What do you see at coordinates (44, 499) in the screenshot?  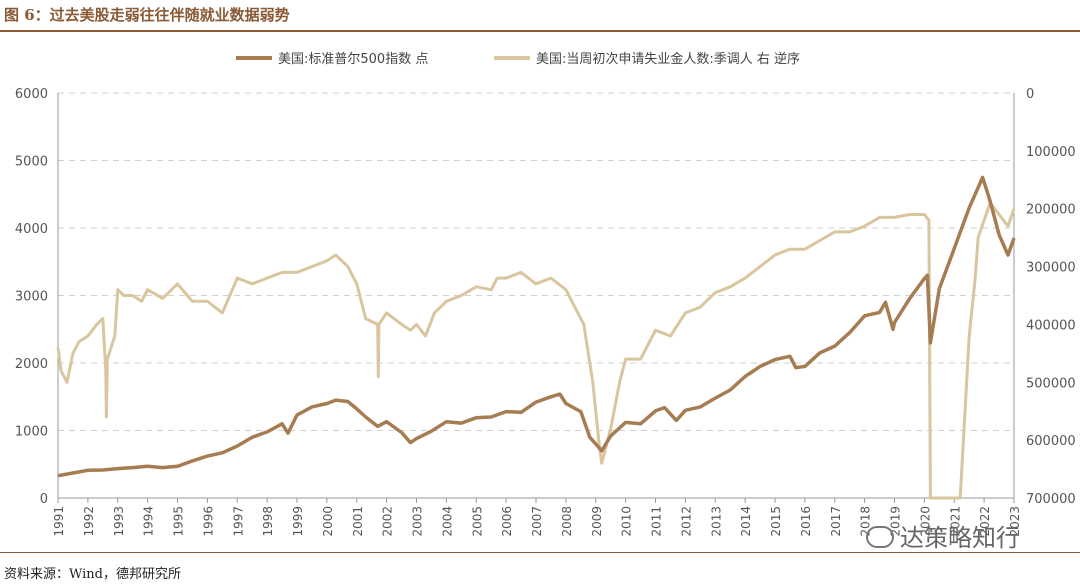 I see `y-left-tick-label: 0` at bounding box center [44, 499].